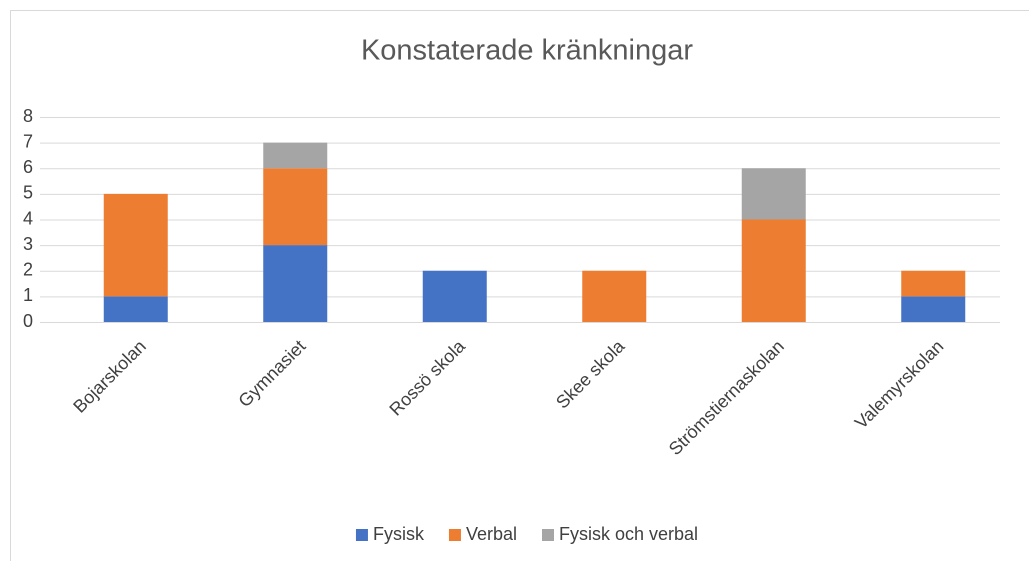 This screenshot has height=561, width=1029. What do you see at coordinates (399, 534) in the screenshot?
I see `legend-label: Fysisk` at bounding box center [399, 534].